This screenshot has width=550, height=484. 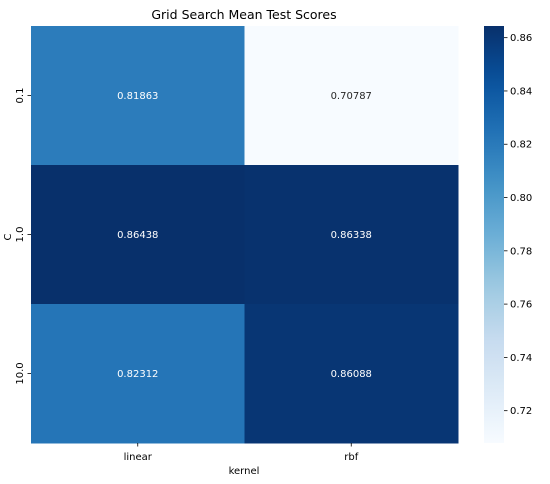 What do you see at coordinates (244, 471) in the screenshot?
I see `x-axis-label: kernel` at bounding box center [244, 471].